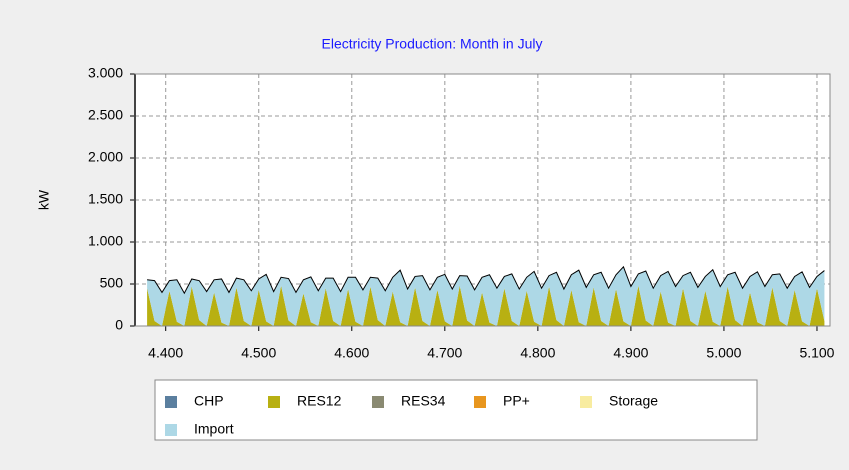 Image resolution: width=849 pixels, height=470 pixels. What do you see at coordinates (258, 353) in the screenshot?
I see `x-tick-label: 4.500` at bounding box center [258, 353].